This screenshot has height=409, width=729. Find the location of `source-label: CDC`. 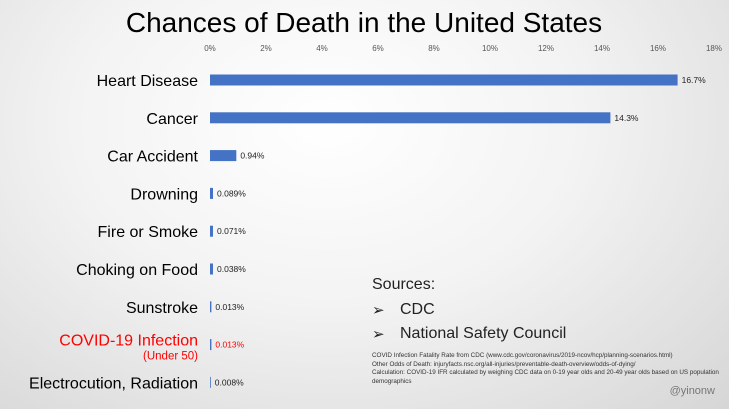

source-label: CDC is located at coordinates (417, 309).